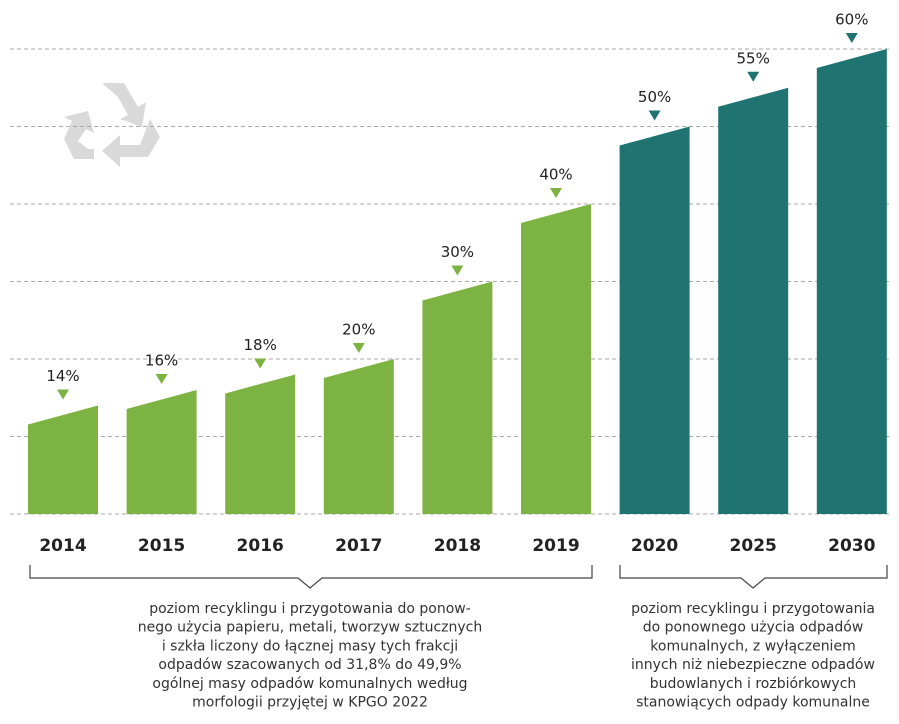 Image resolution: width=899 pixels, height=724 pixels. I want to click on annotation: ogólnej masy odpadów komunalnych według, so click(309, 684).